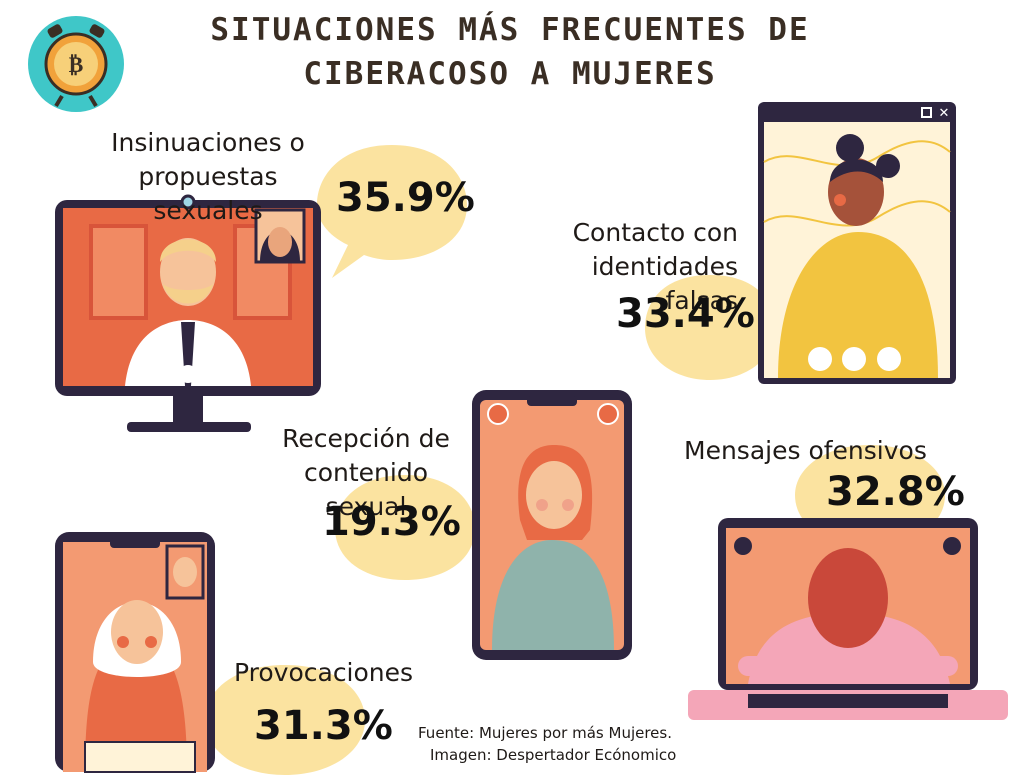 The image size is (1024, 780). Describe the element at coordinates (208, 142) in the screenshot. I see `item-1-label-line-1: Insinuaciones o` at that location.